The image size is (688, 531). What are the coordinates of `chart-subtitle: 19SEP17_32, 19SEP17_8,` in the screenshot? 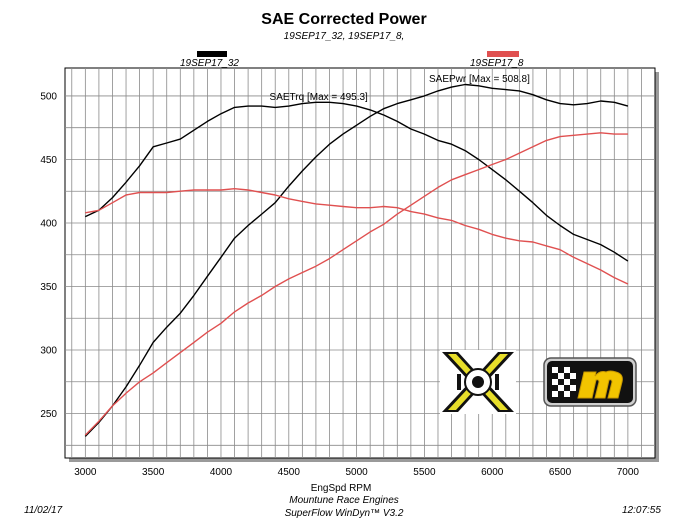 It's located at (344, 36).